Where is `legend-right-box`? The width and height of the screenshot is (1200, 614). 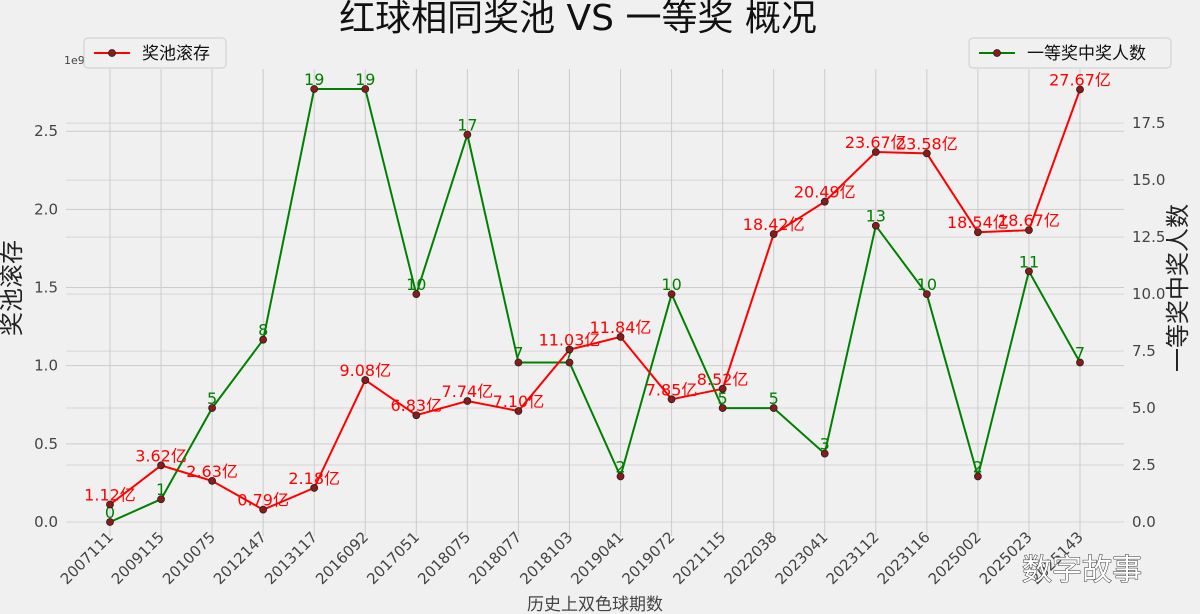 legend-right-box is located at coordinates (1070, 53).